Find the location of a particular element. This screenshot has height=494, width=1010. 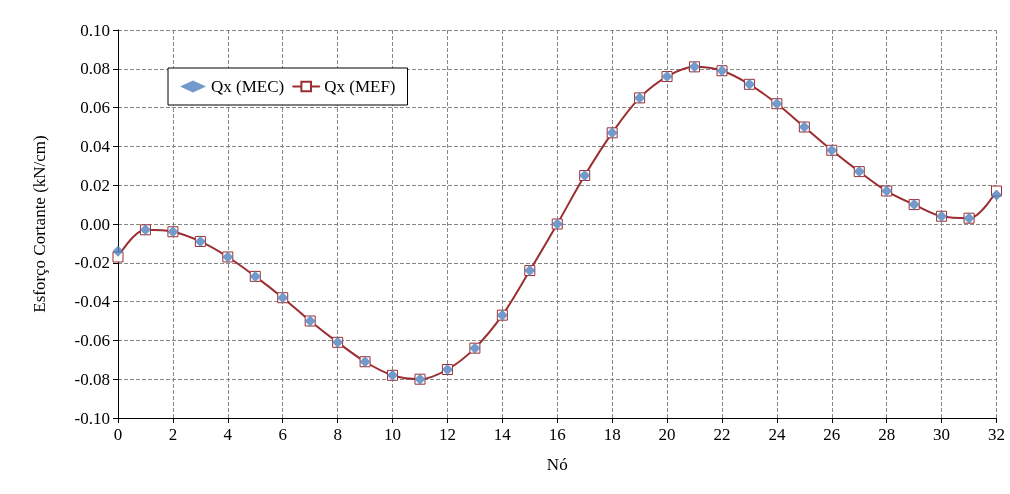

x-tick-label: 22 is located at coordinates (722, 434).